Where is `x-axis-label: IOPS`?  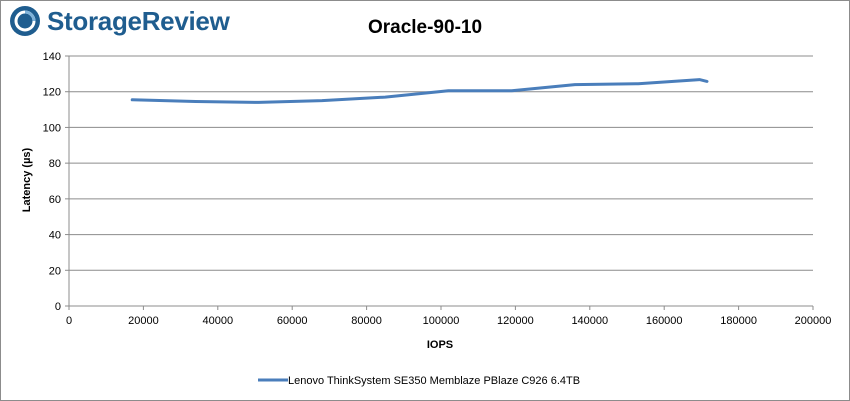
x-axis-label: IOPS is located at coordinates (440, 345).